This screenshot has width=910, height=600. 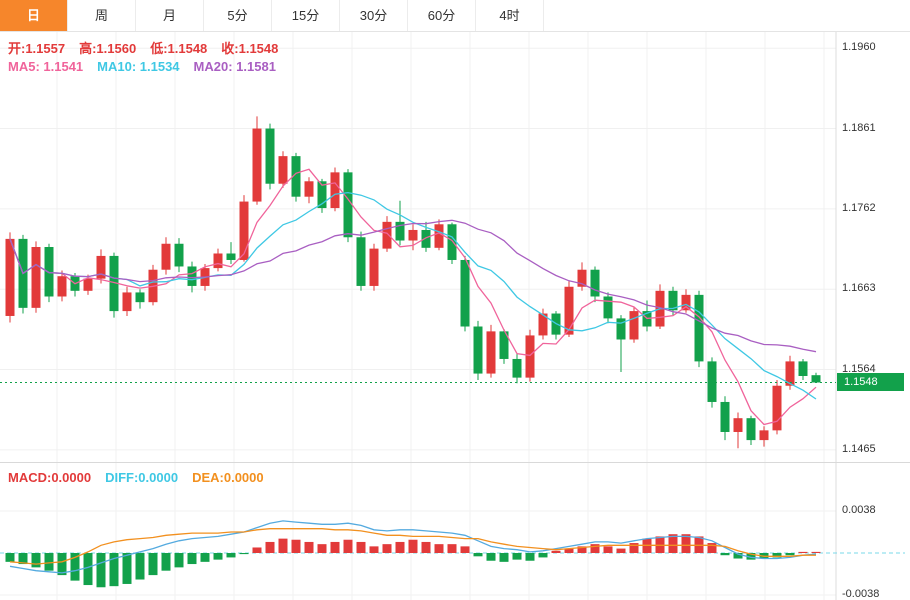 What do you see at coordinates (861, 594) in the screenshot?
I see `macd-axis-label: -0.0038` at bounding box center [861, 594].